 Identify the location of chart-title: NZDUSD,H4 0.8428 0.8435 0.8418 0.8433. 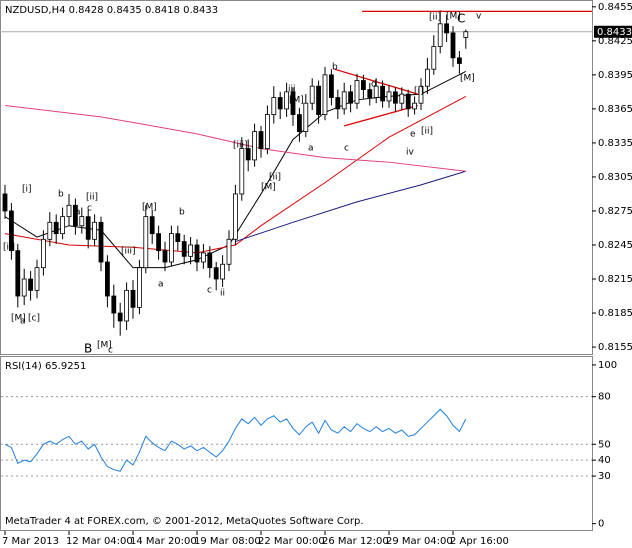
(111, 10).